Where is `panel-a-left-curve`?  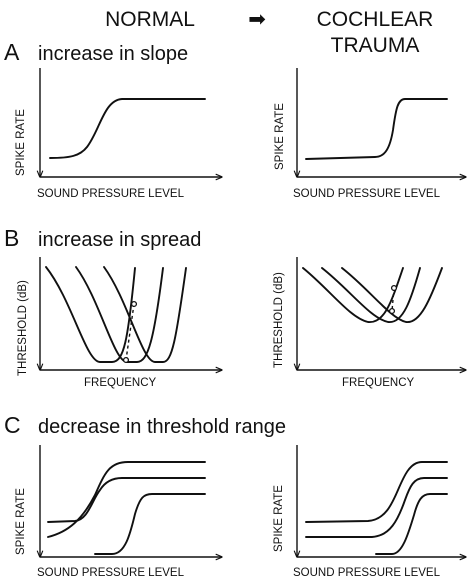 panel-a-left-curve is located at coordinates (127, 128).